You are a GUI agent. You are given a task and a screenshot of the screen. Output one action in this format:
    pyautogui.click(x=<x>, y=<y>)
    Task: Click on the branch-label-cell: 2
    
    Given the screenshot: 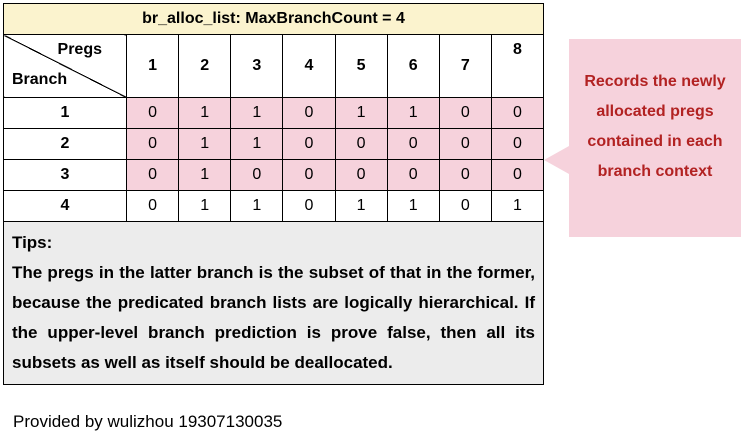 What is the action you would take?
    pyautogui.click(x=65, y=144)
    